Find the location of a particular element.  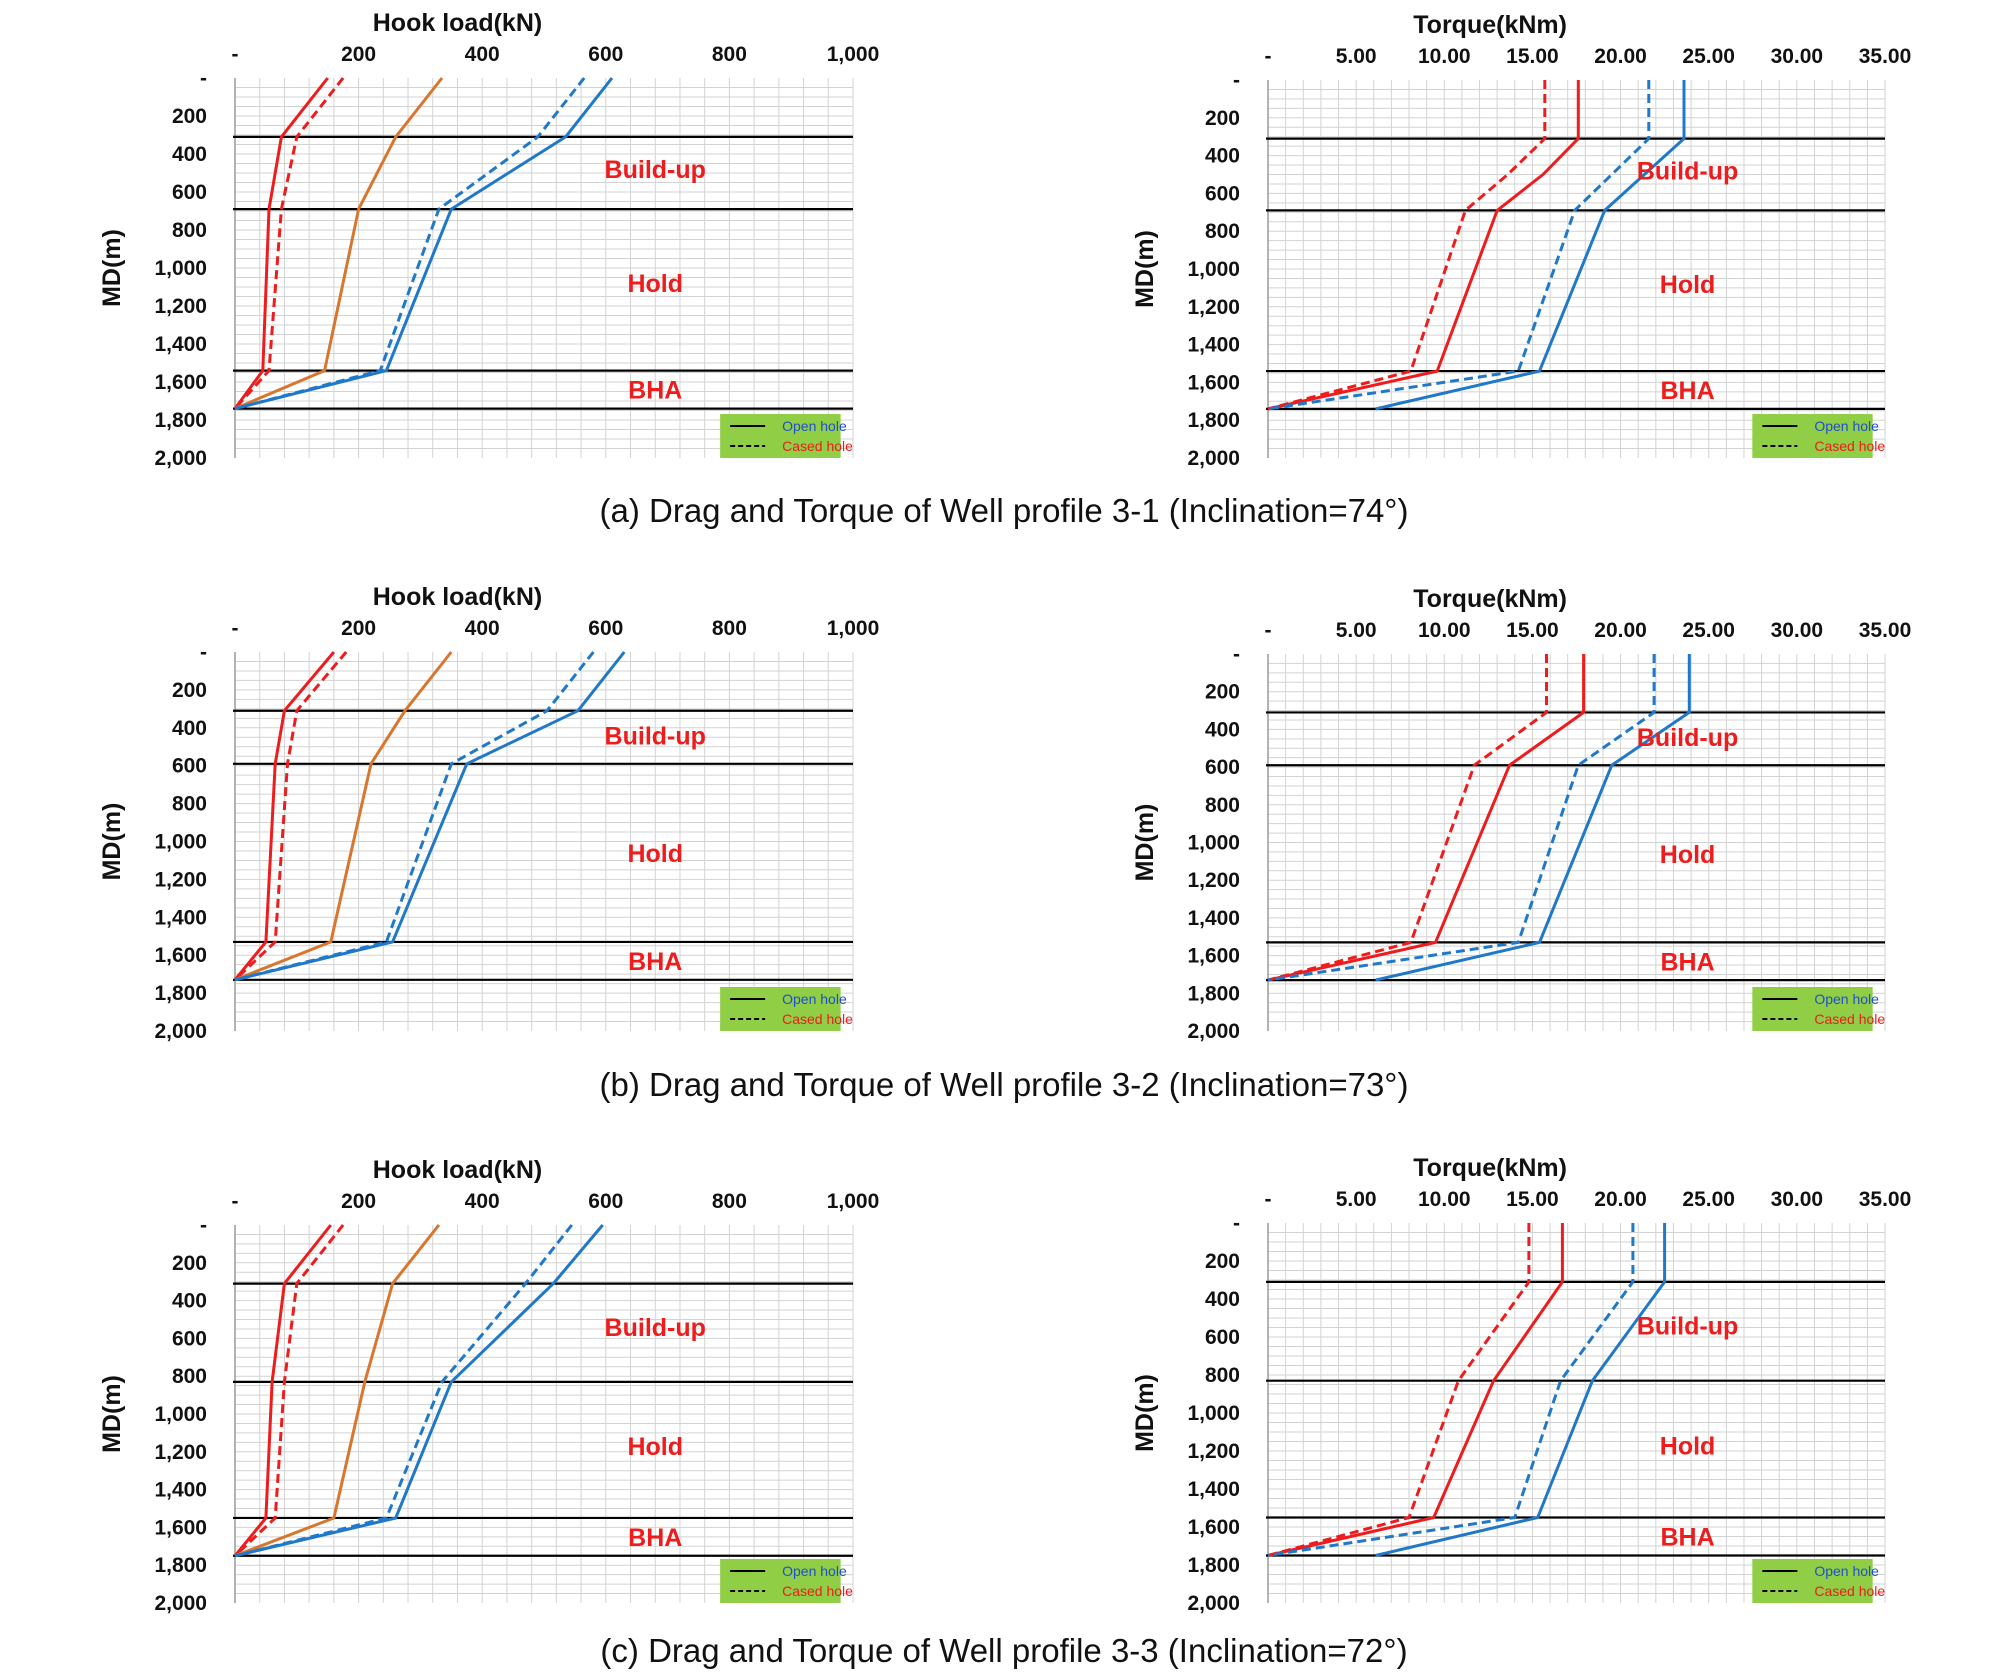

b-torque-y-tick: 400 is located at coordinates (1222, 729).